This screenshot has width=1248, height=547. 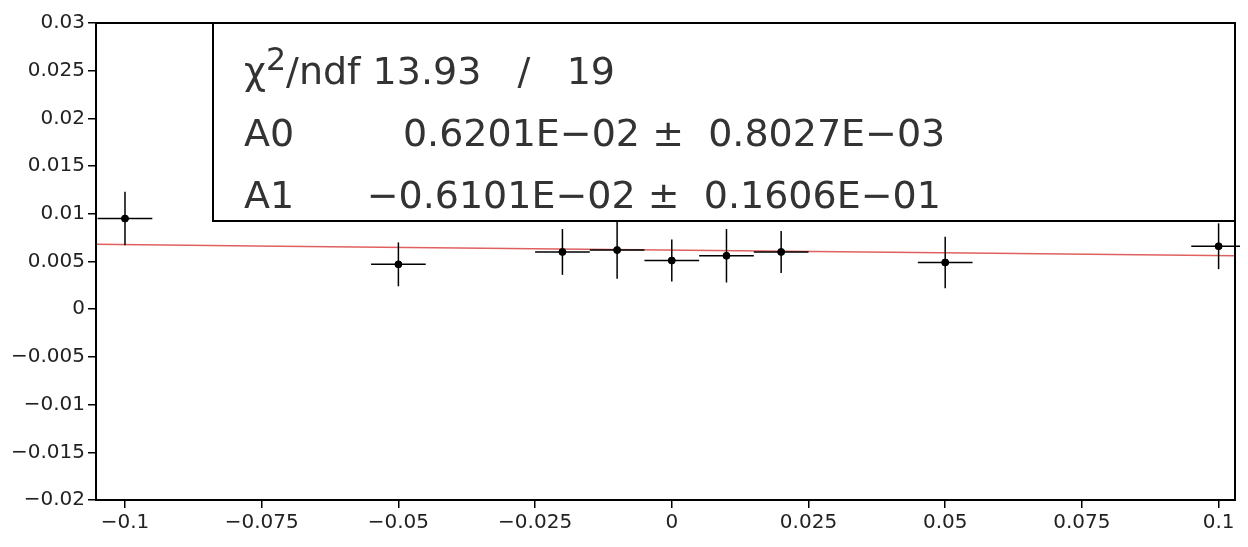 I want to click on y-tick-label: −0.01, so click(x=54, y=402).